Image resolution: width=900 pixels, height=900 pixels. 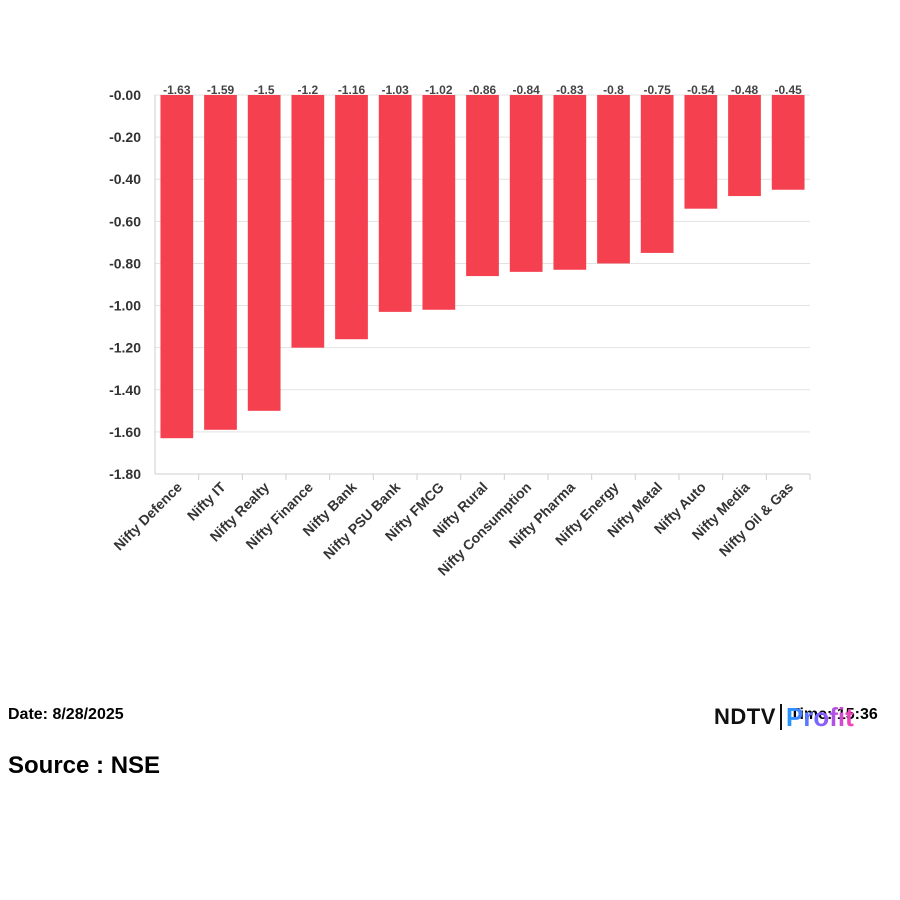 I want to click on data-label: -1.5, so click(x=264, y=90).